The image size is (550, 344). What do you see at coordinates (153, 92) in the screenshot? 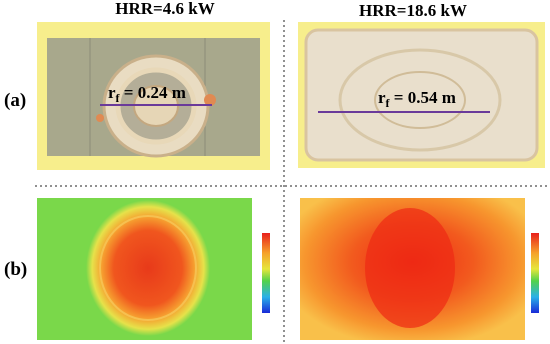
I see `value: = 0.24 m` at bounding box center [153, 92].